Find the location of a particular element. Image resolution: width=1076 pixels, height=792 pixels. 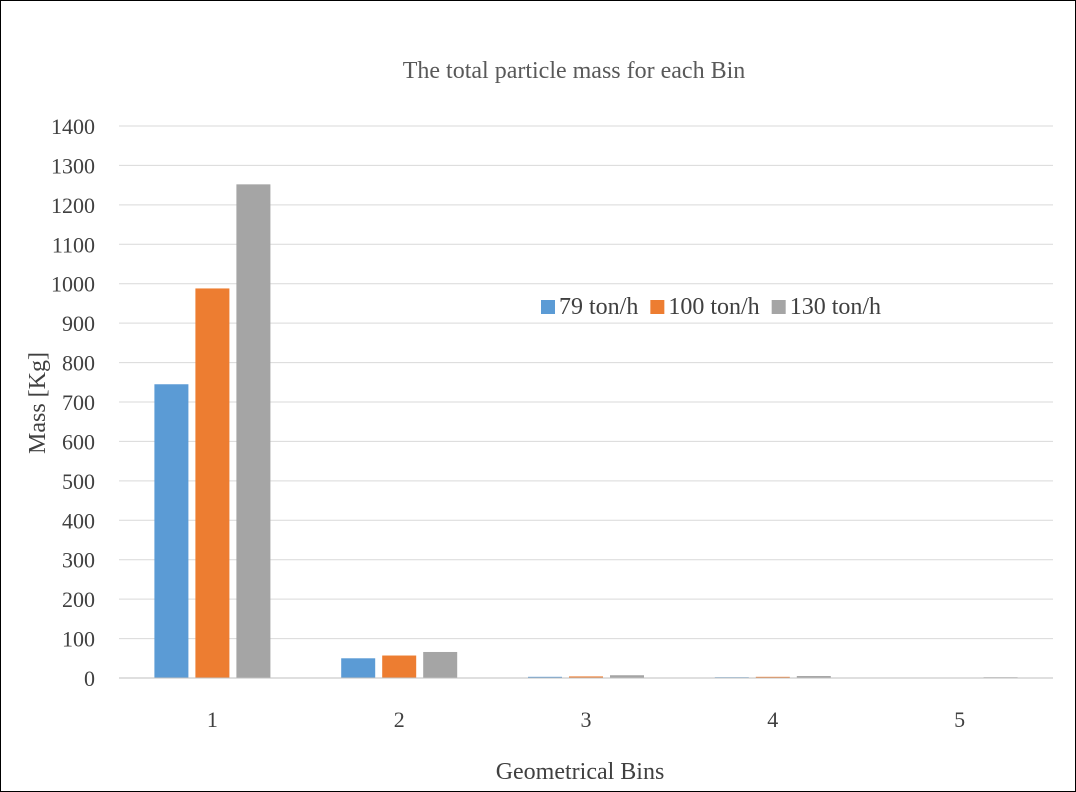

legend-label: 100 ton/h is located at coordinates (713, 307).